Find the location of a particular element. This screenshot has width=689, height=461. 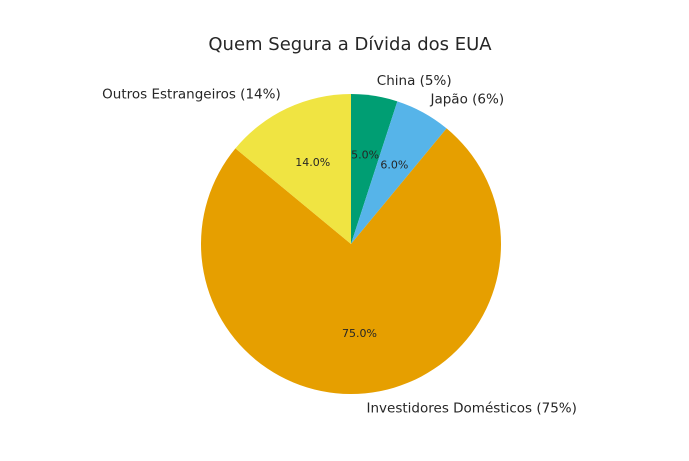

slice-label-outros-estrangeiros-14: Outros Estrangeiros (14%) is located at coordinates (191, 95).